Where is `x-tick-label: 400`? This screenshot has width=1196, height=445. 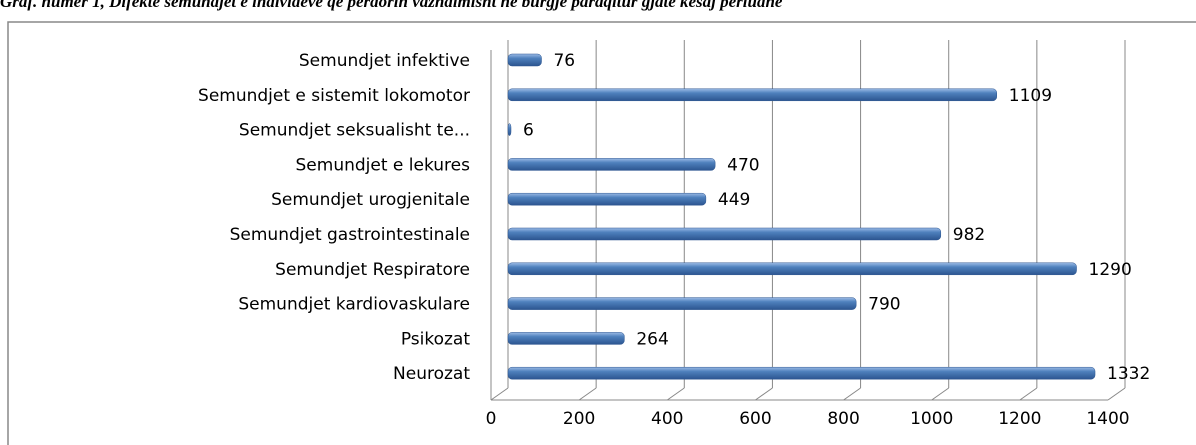
x-tick-label: 400 is located at coordinates (667, 419).